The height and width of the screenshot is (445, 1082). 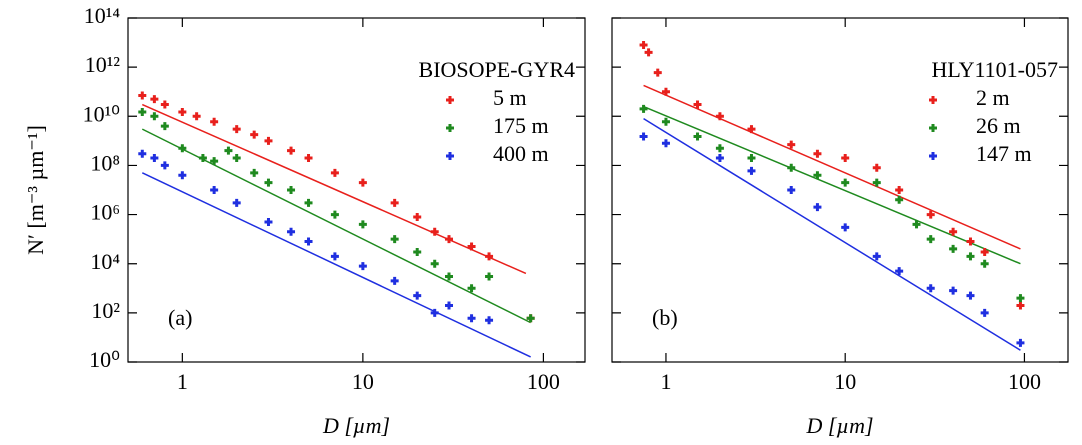 What do you see at coordinates (105, 310) in the screenshot?
I see `y-tick-label: 10²` at bounding box center [105, 310].